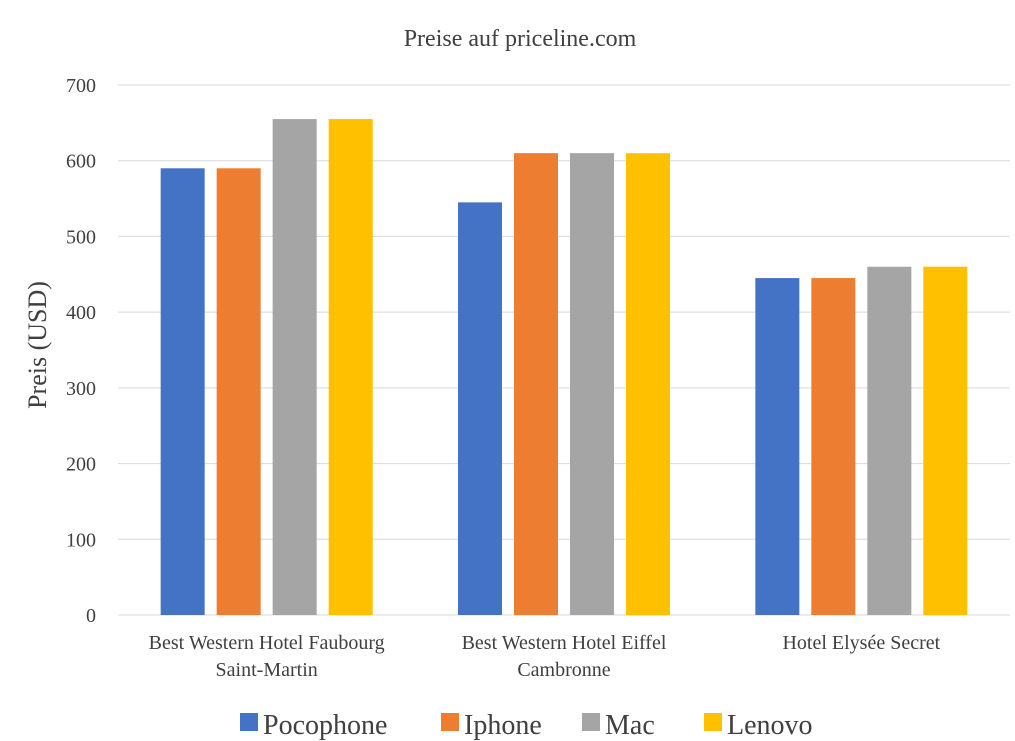 Image resolution: width=1015 pixels, height=741 pixels. I want to click on y-tick-label: 700, so click(81, 86).